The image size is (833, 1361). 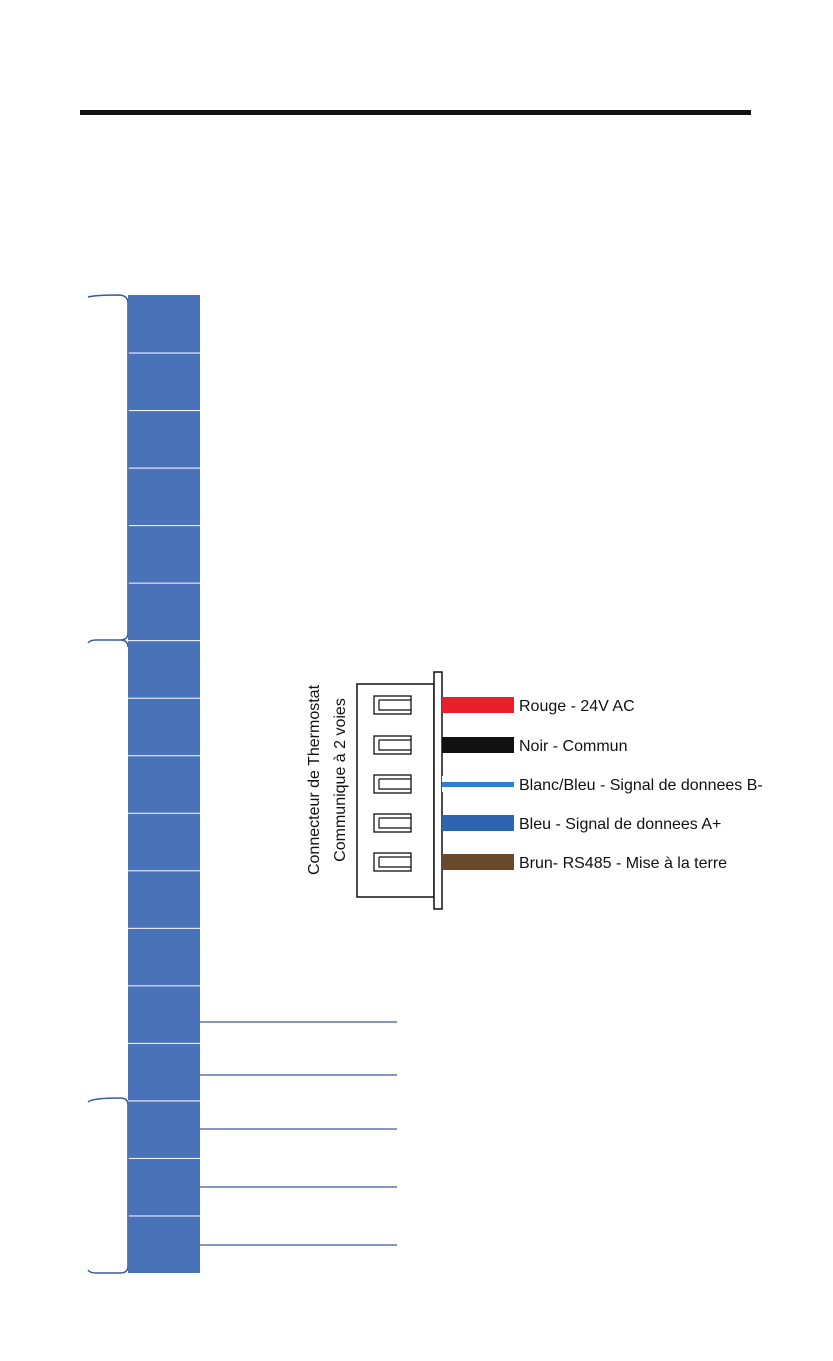 I want to click on tab-lines, so click(x=298, y=1133).